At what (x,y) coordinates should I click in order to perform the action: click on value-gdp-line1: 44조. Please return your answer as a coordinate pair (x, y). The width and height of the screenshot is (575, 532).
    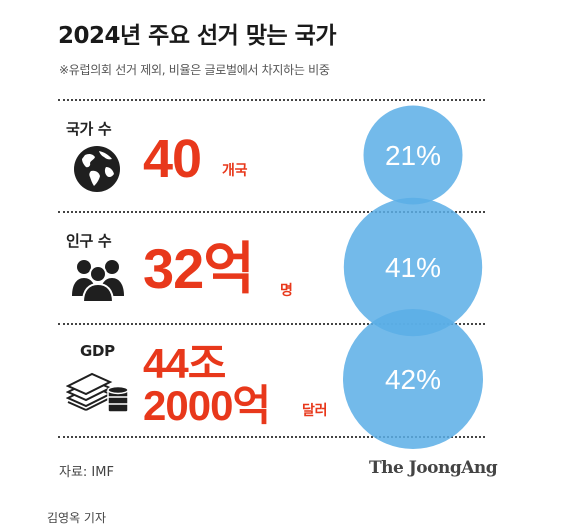
    Looking at the image, I should click on (184, 363).